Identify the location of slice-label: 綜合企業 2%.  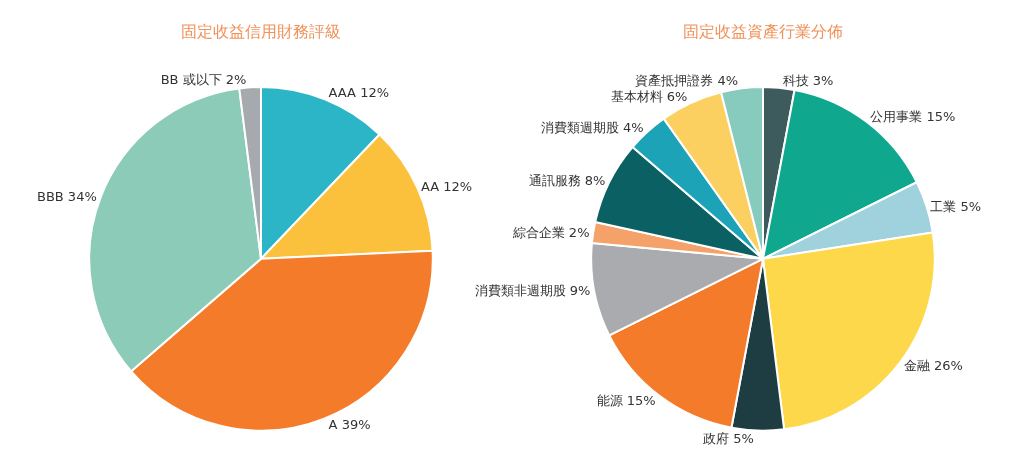
(550, 232).